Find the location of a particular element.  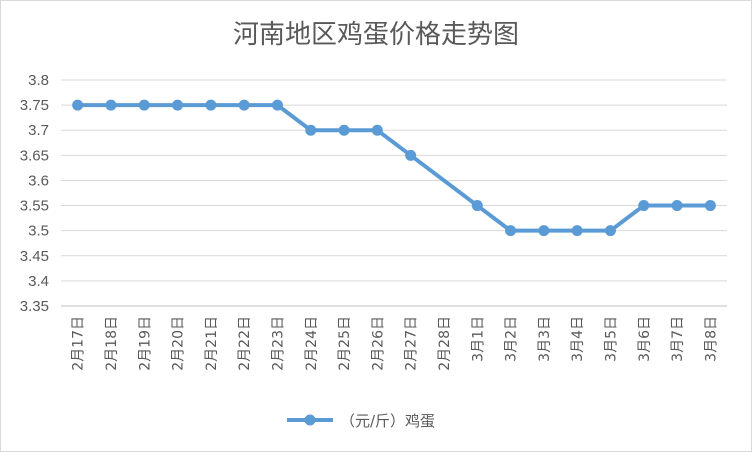

x-tick-label: 3月6日 is located at coordinates (645, 339).